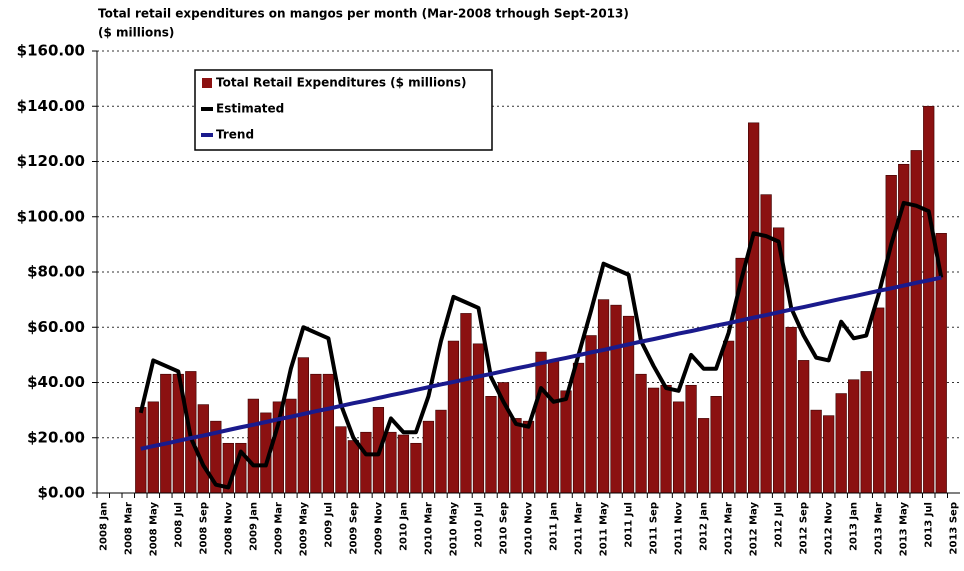 This screenshot has height=571, width=964. Describe the element at coordinates (278, 528) in the screenshot. I see `x-tick-label: 2009 Mar` at that location.